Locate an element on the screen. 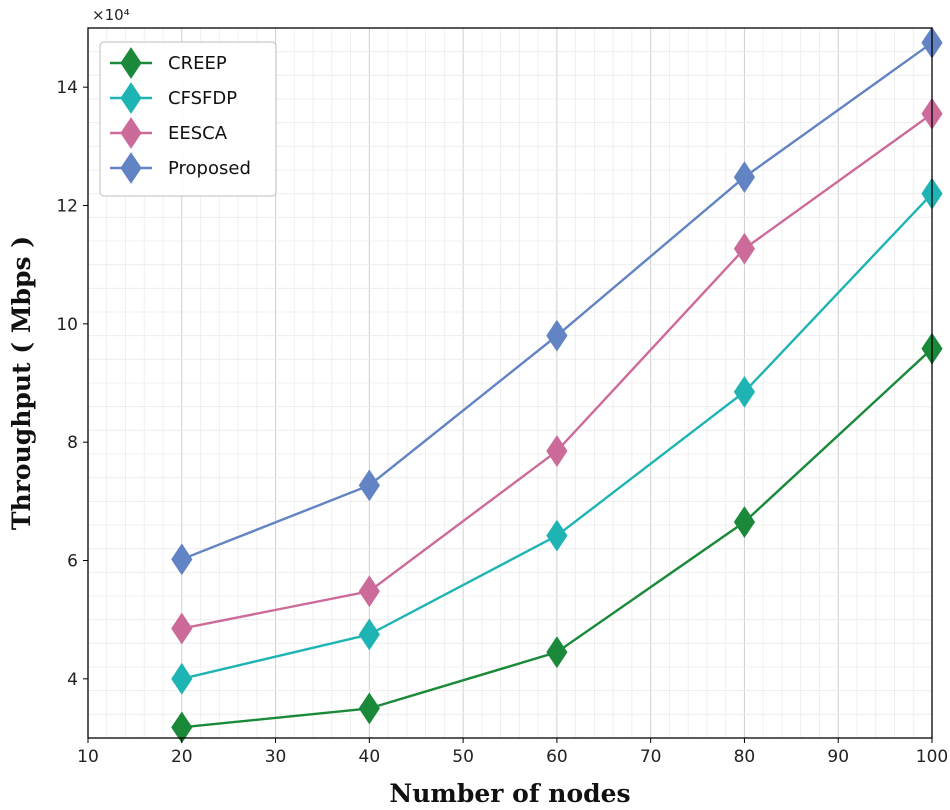 The height and width of the screenshot is (810, 950). legend-label-creep: CREEP is located at coordinates (197, 63).